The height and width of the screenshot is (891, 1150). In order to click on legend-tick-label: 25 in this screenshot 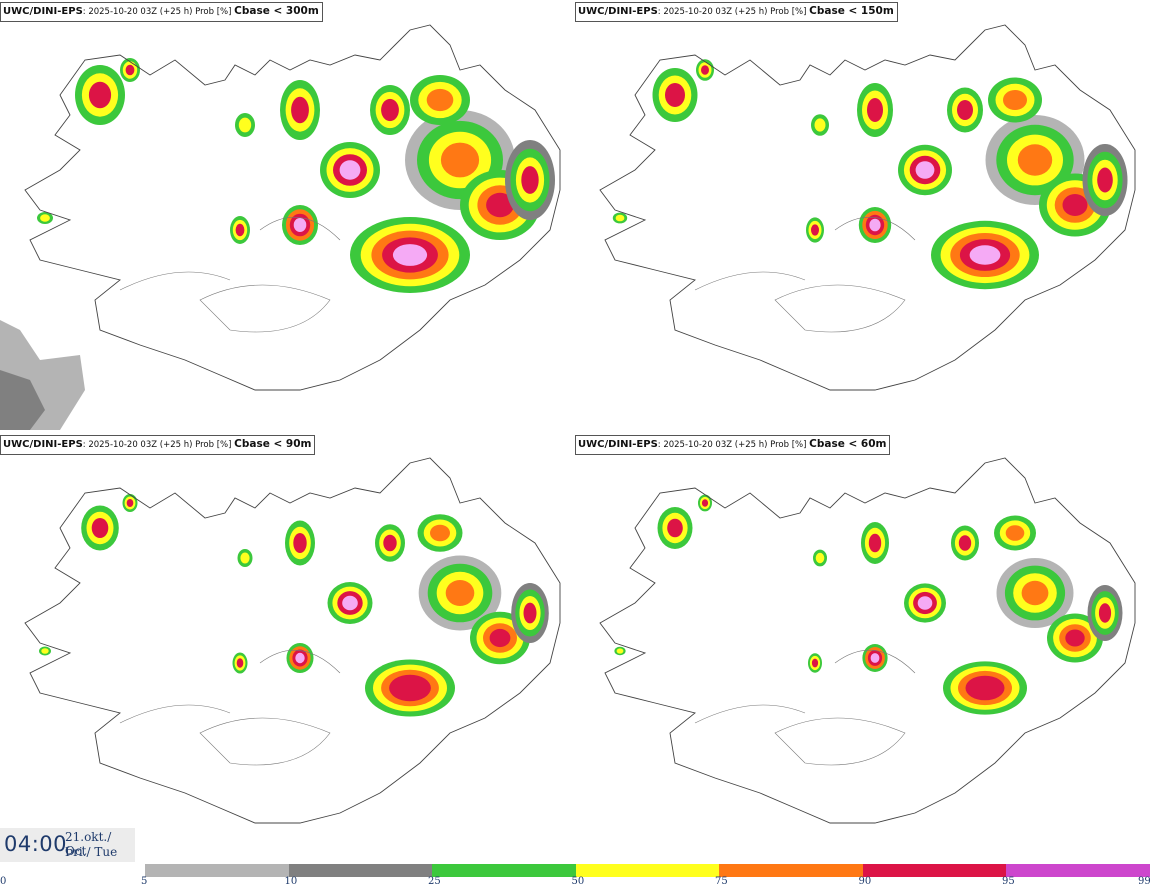, I will do `click(434, 881)`.